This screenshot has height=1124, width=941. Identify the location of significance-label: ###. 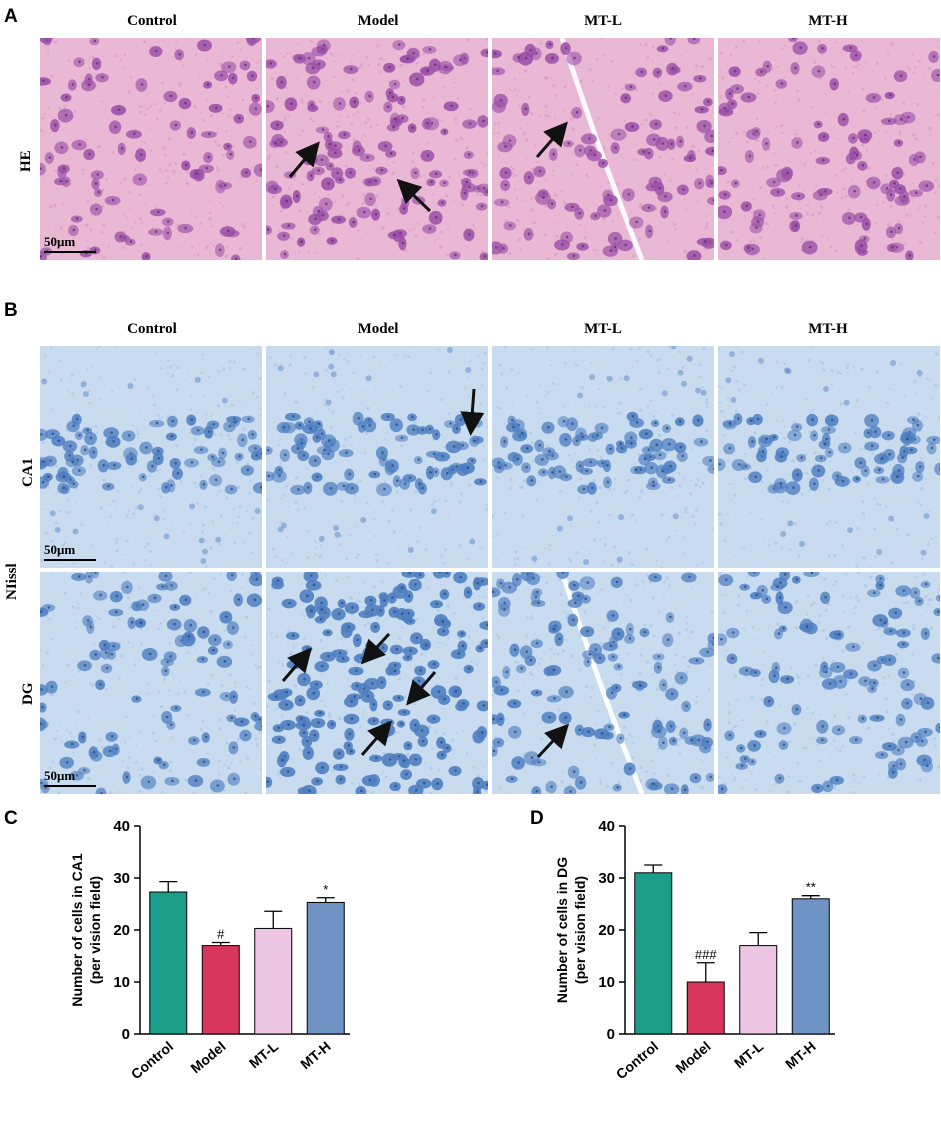
(706, 954).